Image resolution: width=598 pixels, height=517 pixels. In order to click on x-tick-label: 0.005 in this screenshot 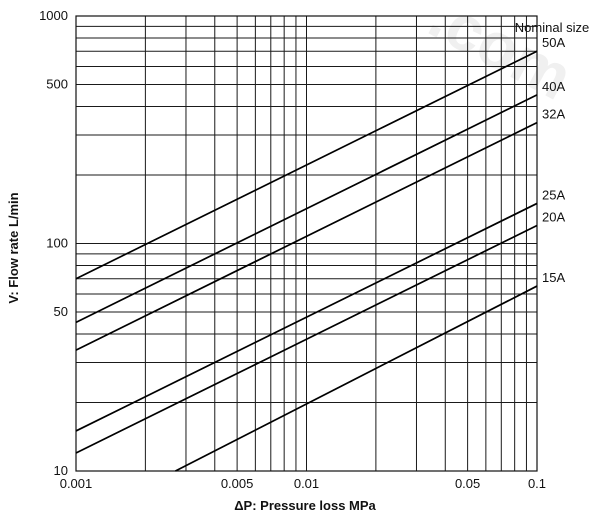, I will do `click(237, 483)`.